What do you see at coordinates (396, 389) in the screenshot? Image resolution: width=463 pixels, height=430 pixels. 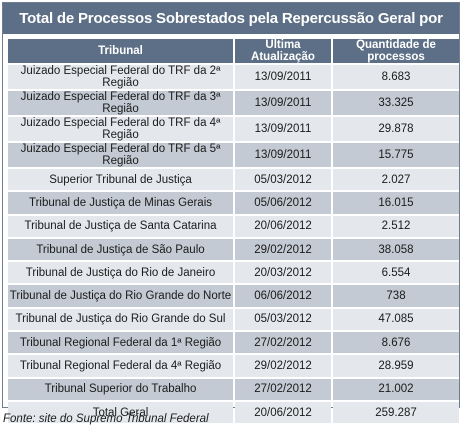 I see `cell-quantity: 21.002` at bounding box center [396, 389].